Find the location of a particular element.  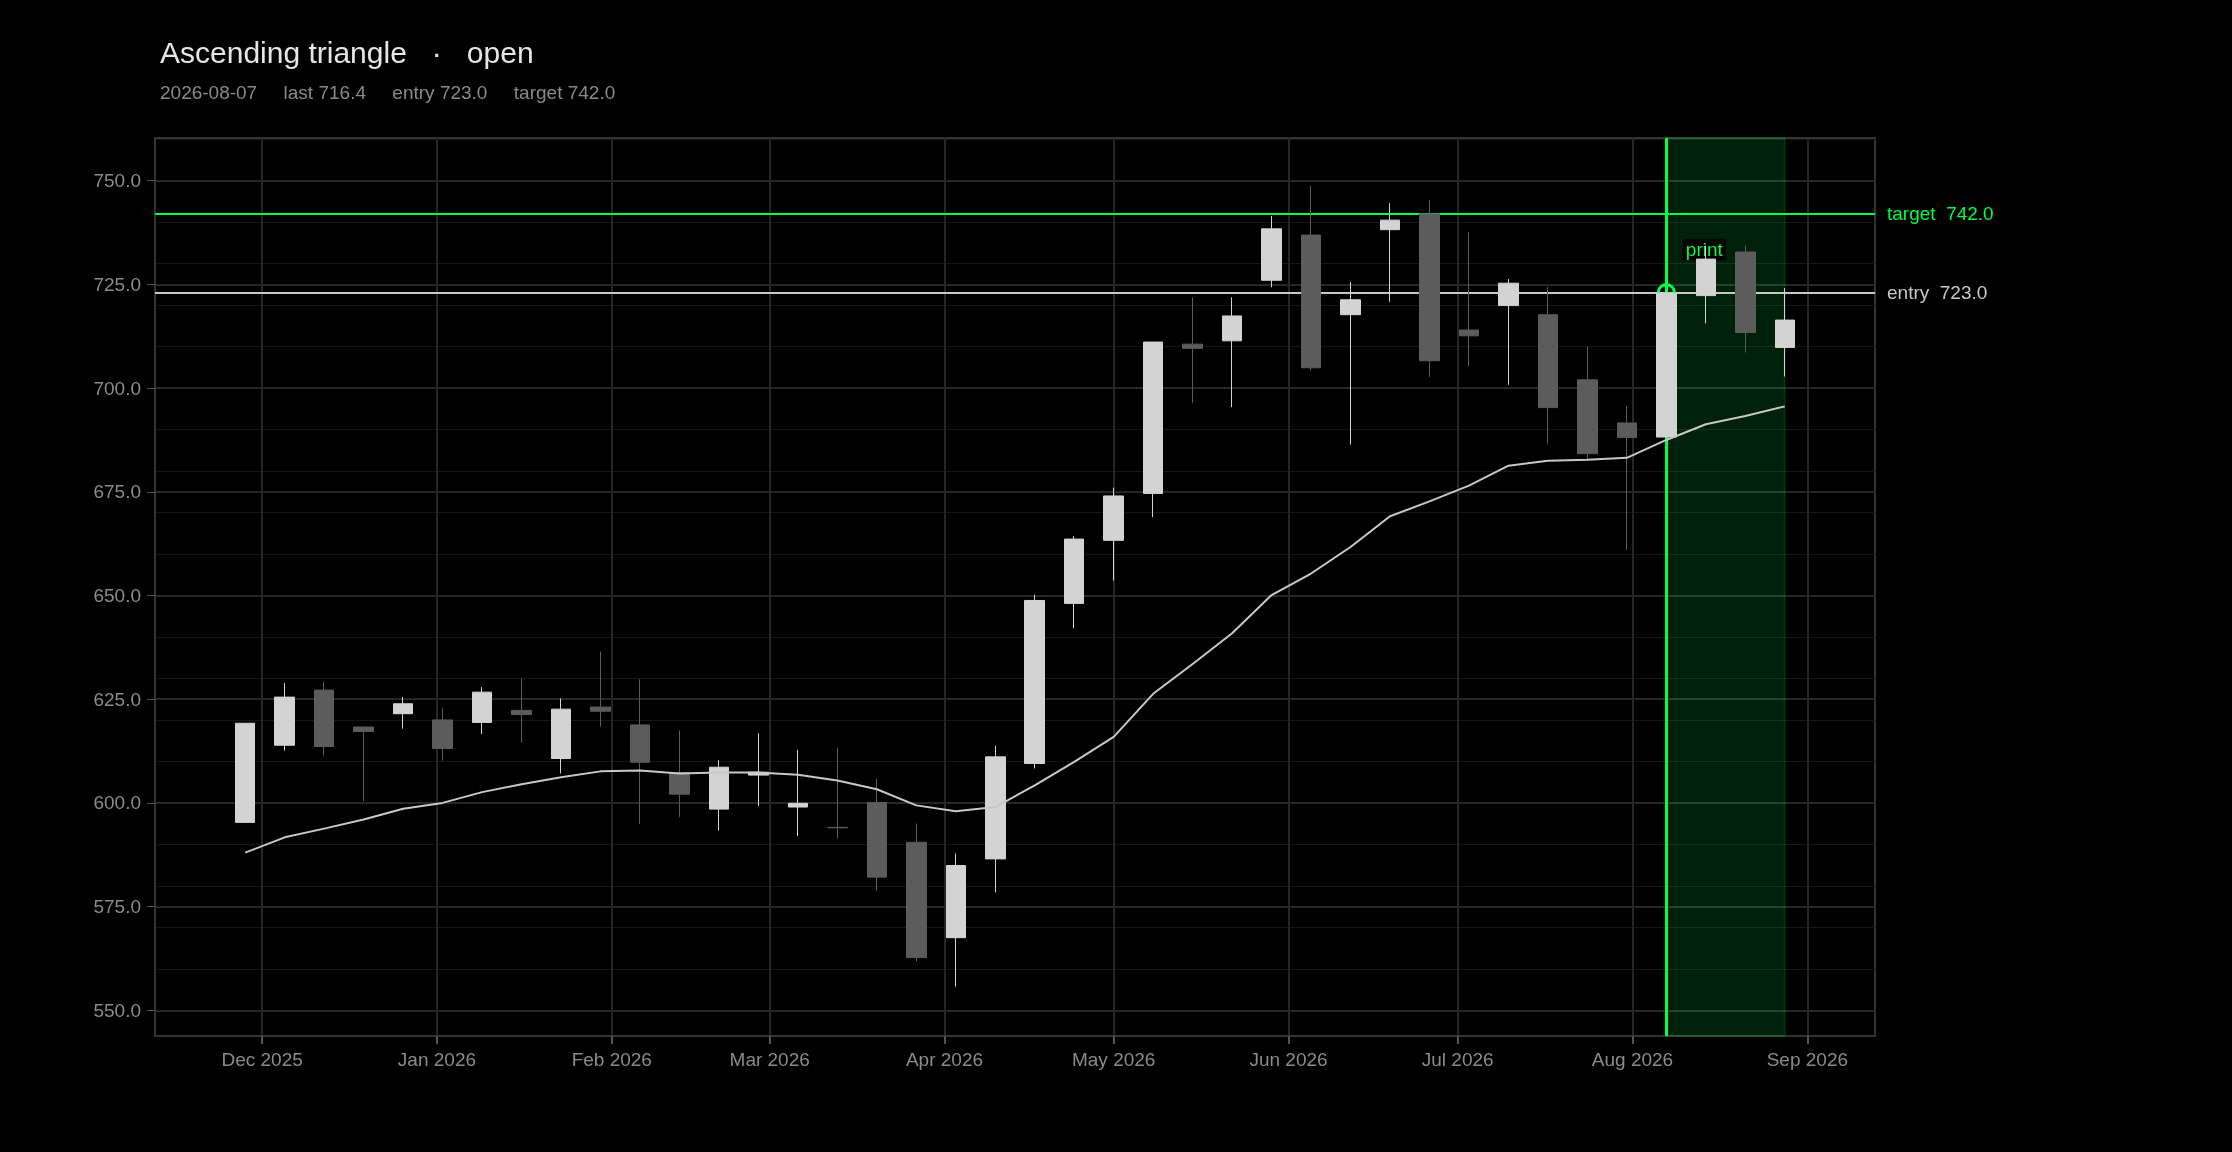

x-tick-label: Apr 2026 is located at coordinates (944, 1059).